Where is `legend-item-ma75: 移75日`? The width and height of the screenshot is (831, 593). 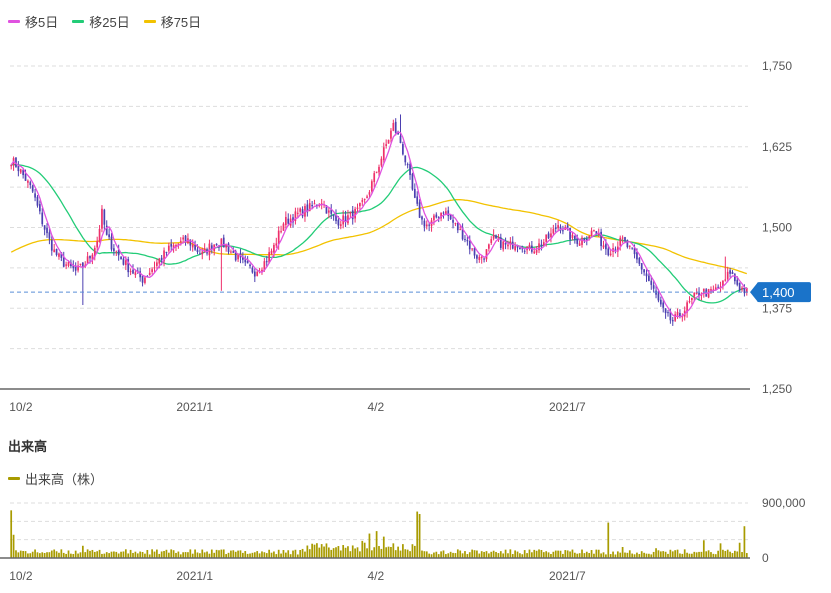
legend-item-ma75: 移75日 is located at coordinates (172, 21).